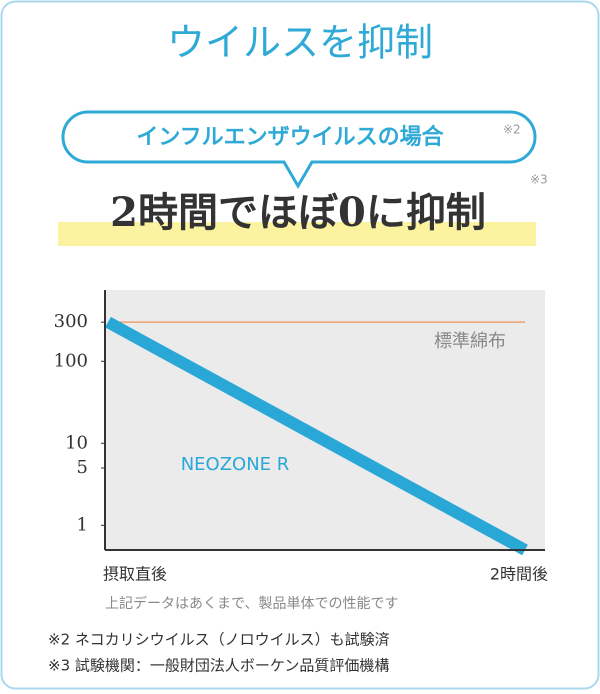 This screenshot has width=600, height=694. Describe the element at coordinates (76, 442) in the screenshot. I see `y-tick-label: 10` at that location.